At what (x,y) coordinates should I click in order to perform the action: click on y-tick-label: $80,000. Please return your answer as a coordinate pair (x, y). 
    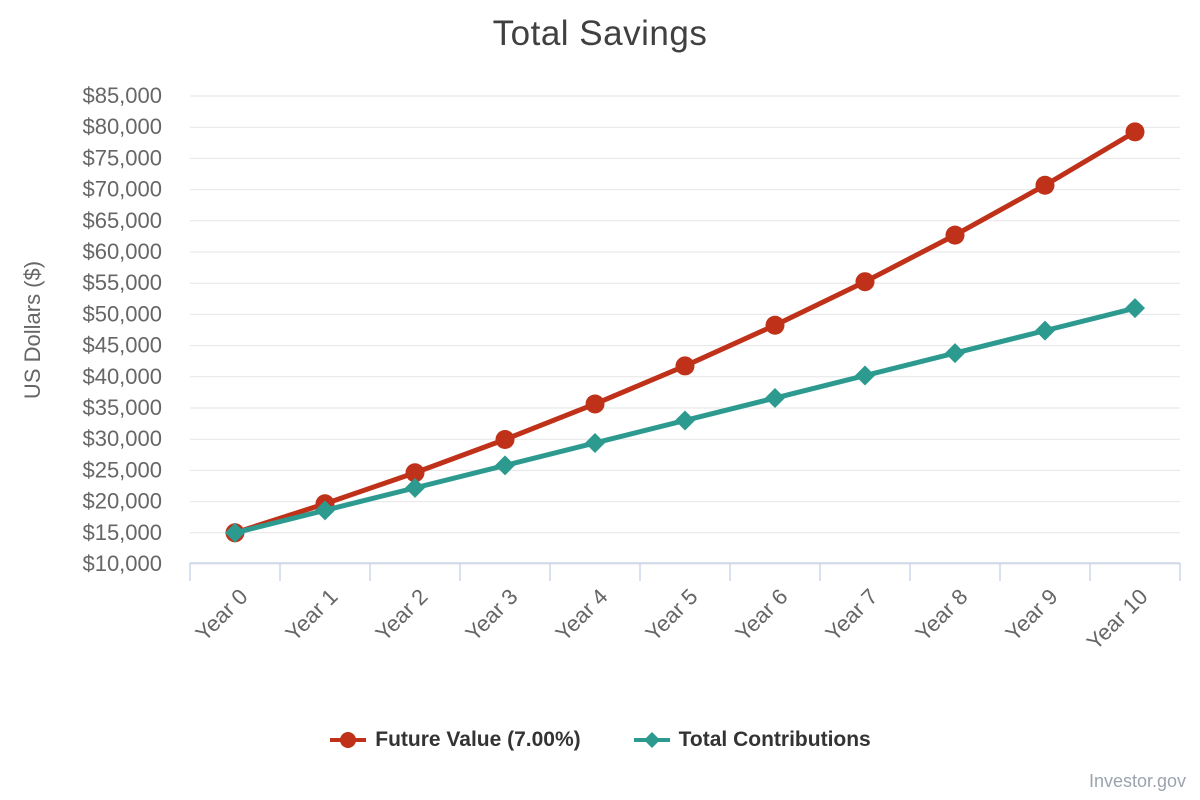
    Looking at the image, I should click on (122, 126).